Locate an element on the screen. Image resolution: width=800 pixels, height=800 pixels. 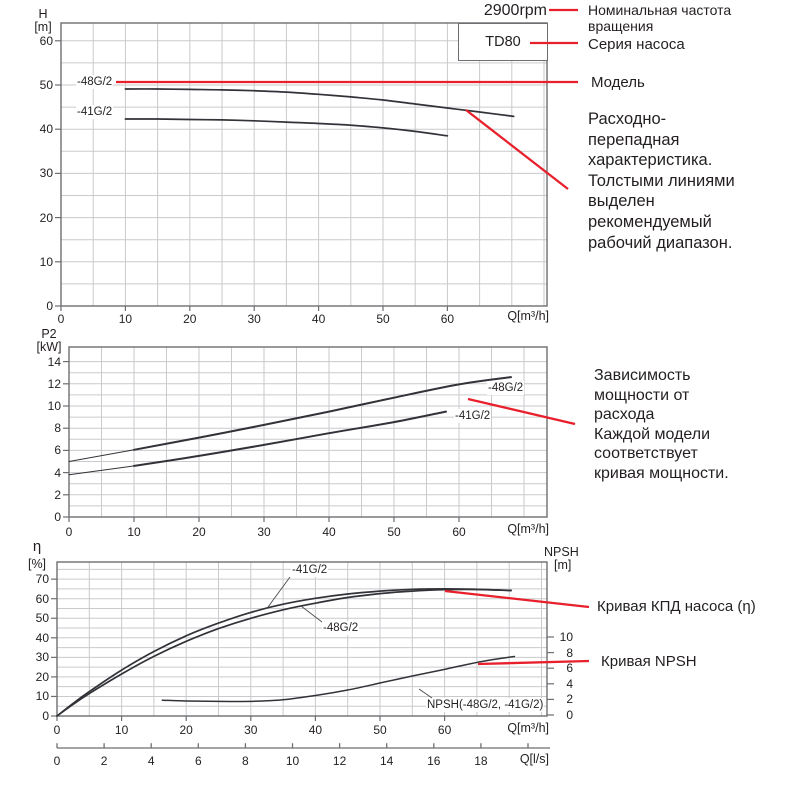
annotation-line: Расходно- is located at coordinates (627, 119).